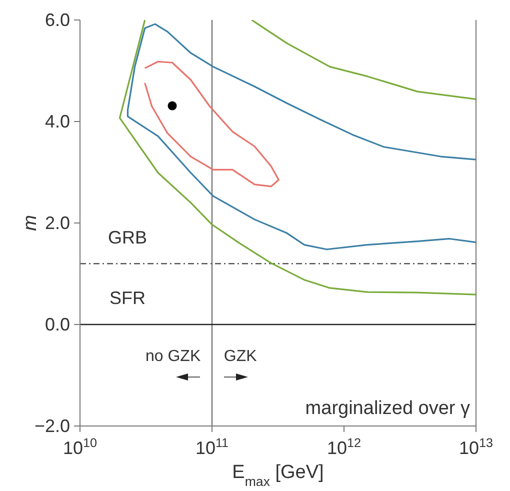 This screenshot has width=510, height=491. Describe the element at coordinates (128, 298) in the screenshot. I see `annotation: SFR` at that location.